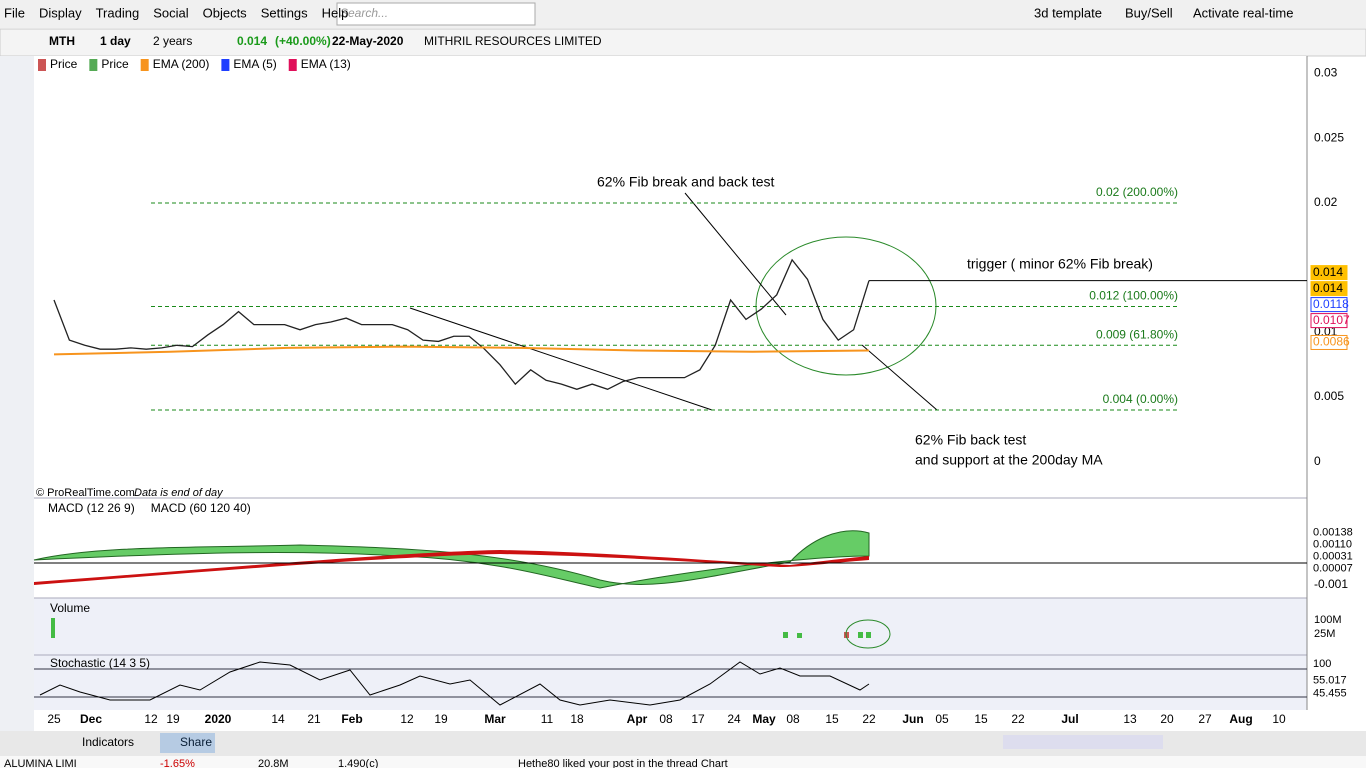 The height and width of the screenshot is (773, 1366). I want to click on stoch-line, so click(454, 683).